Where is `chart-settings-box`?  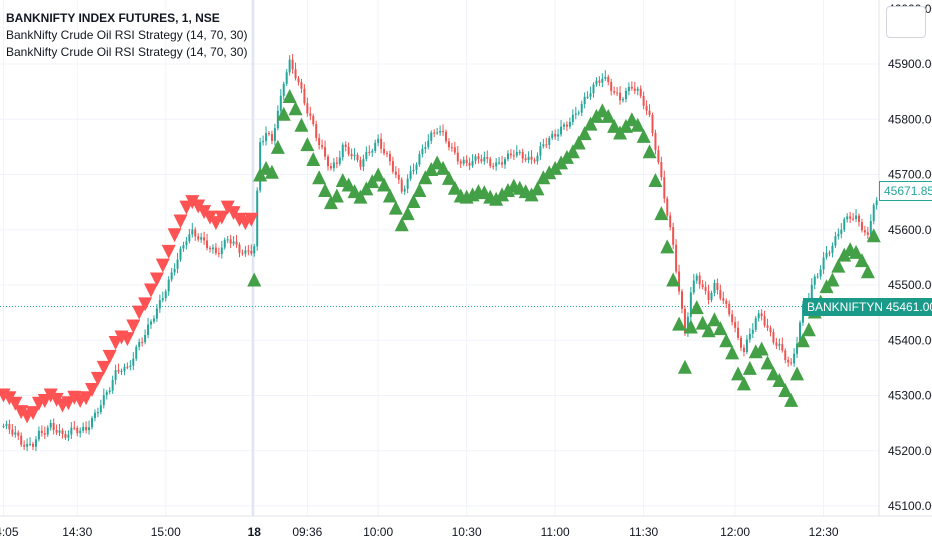 chart-settings-box is located at coordinates (906, 22).